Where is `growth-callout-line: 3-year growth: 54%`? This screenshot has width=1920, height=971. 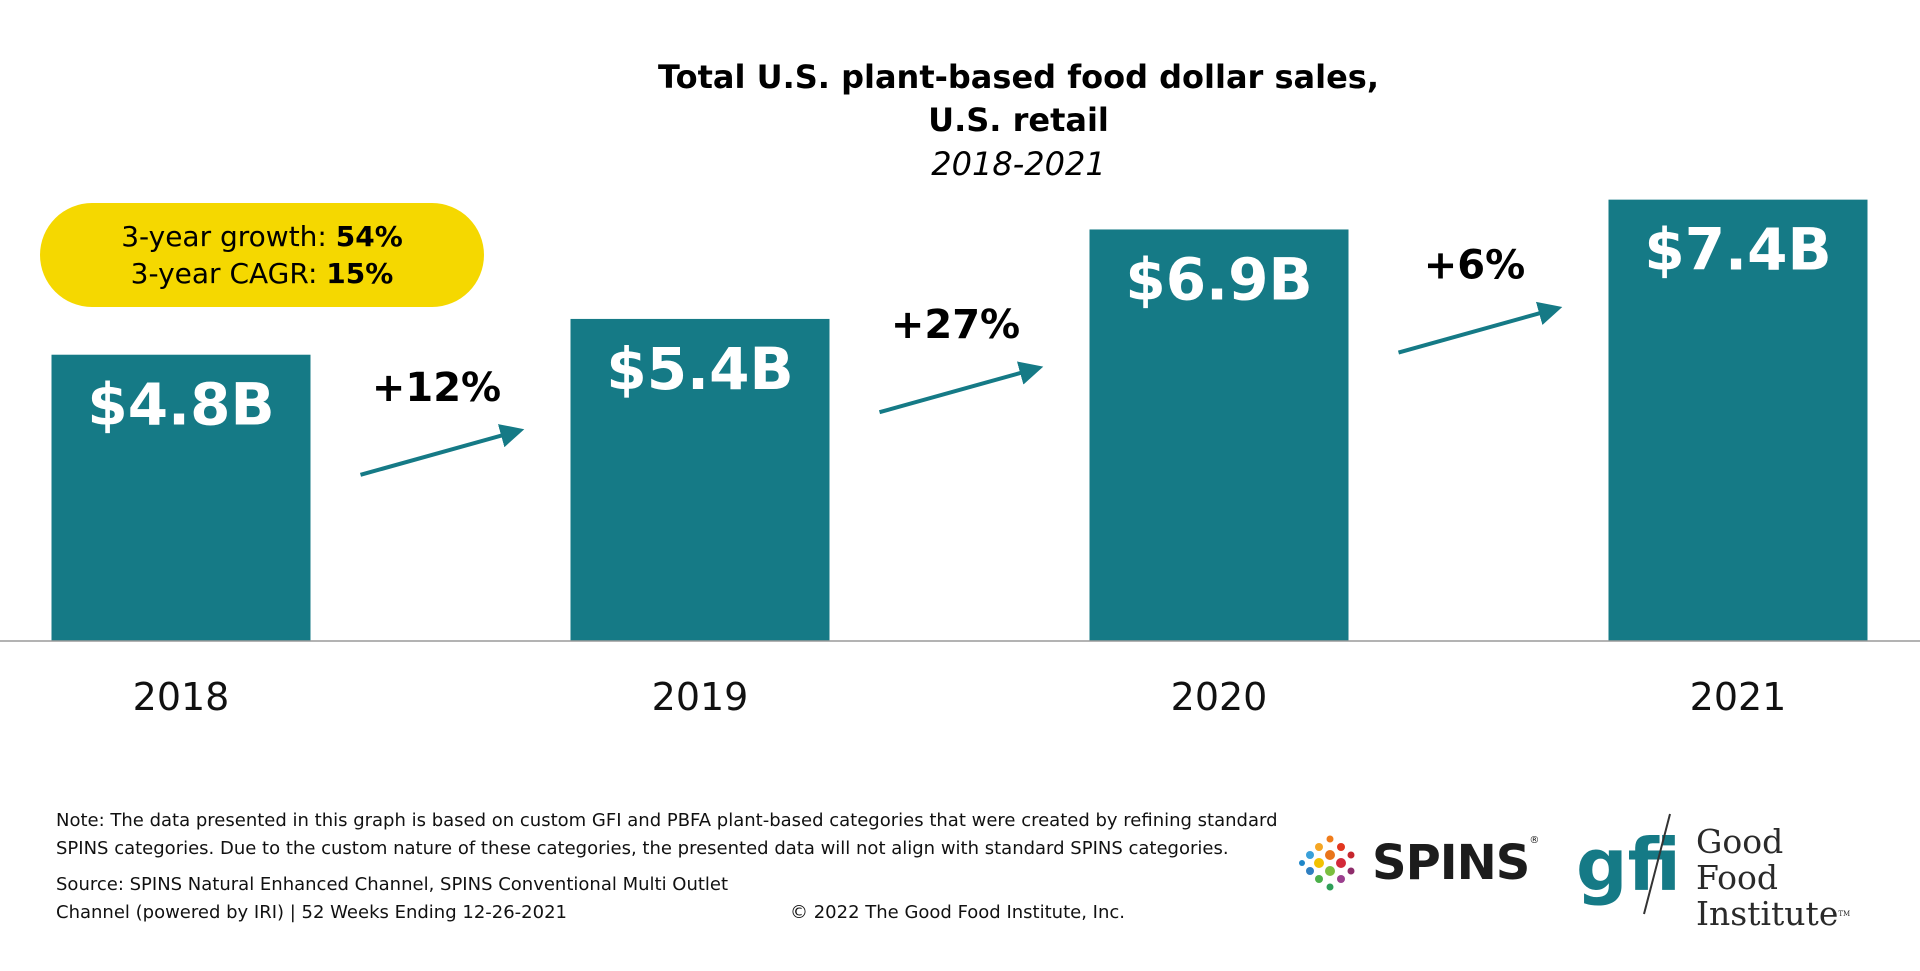 growth-callout-line: 3-year growth: 54% is located at coordinates (262, 236).